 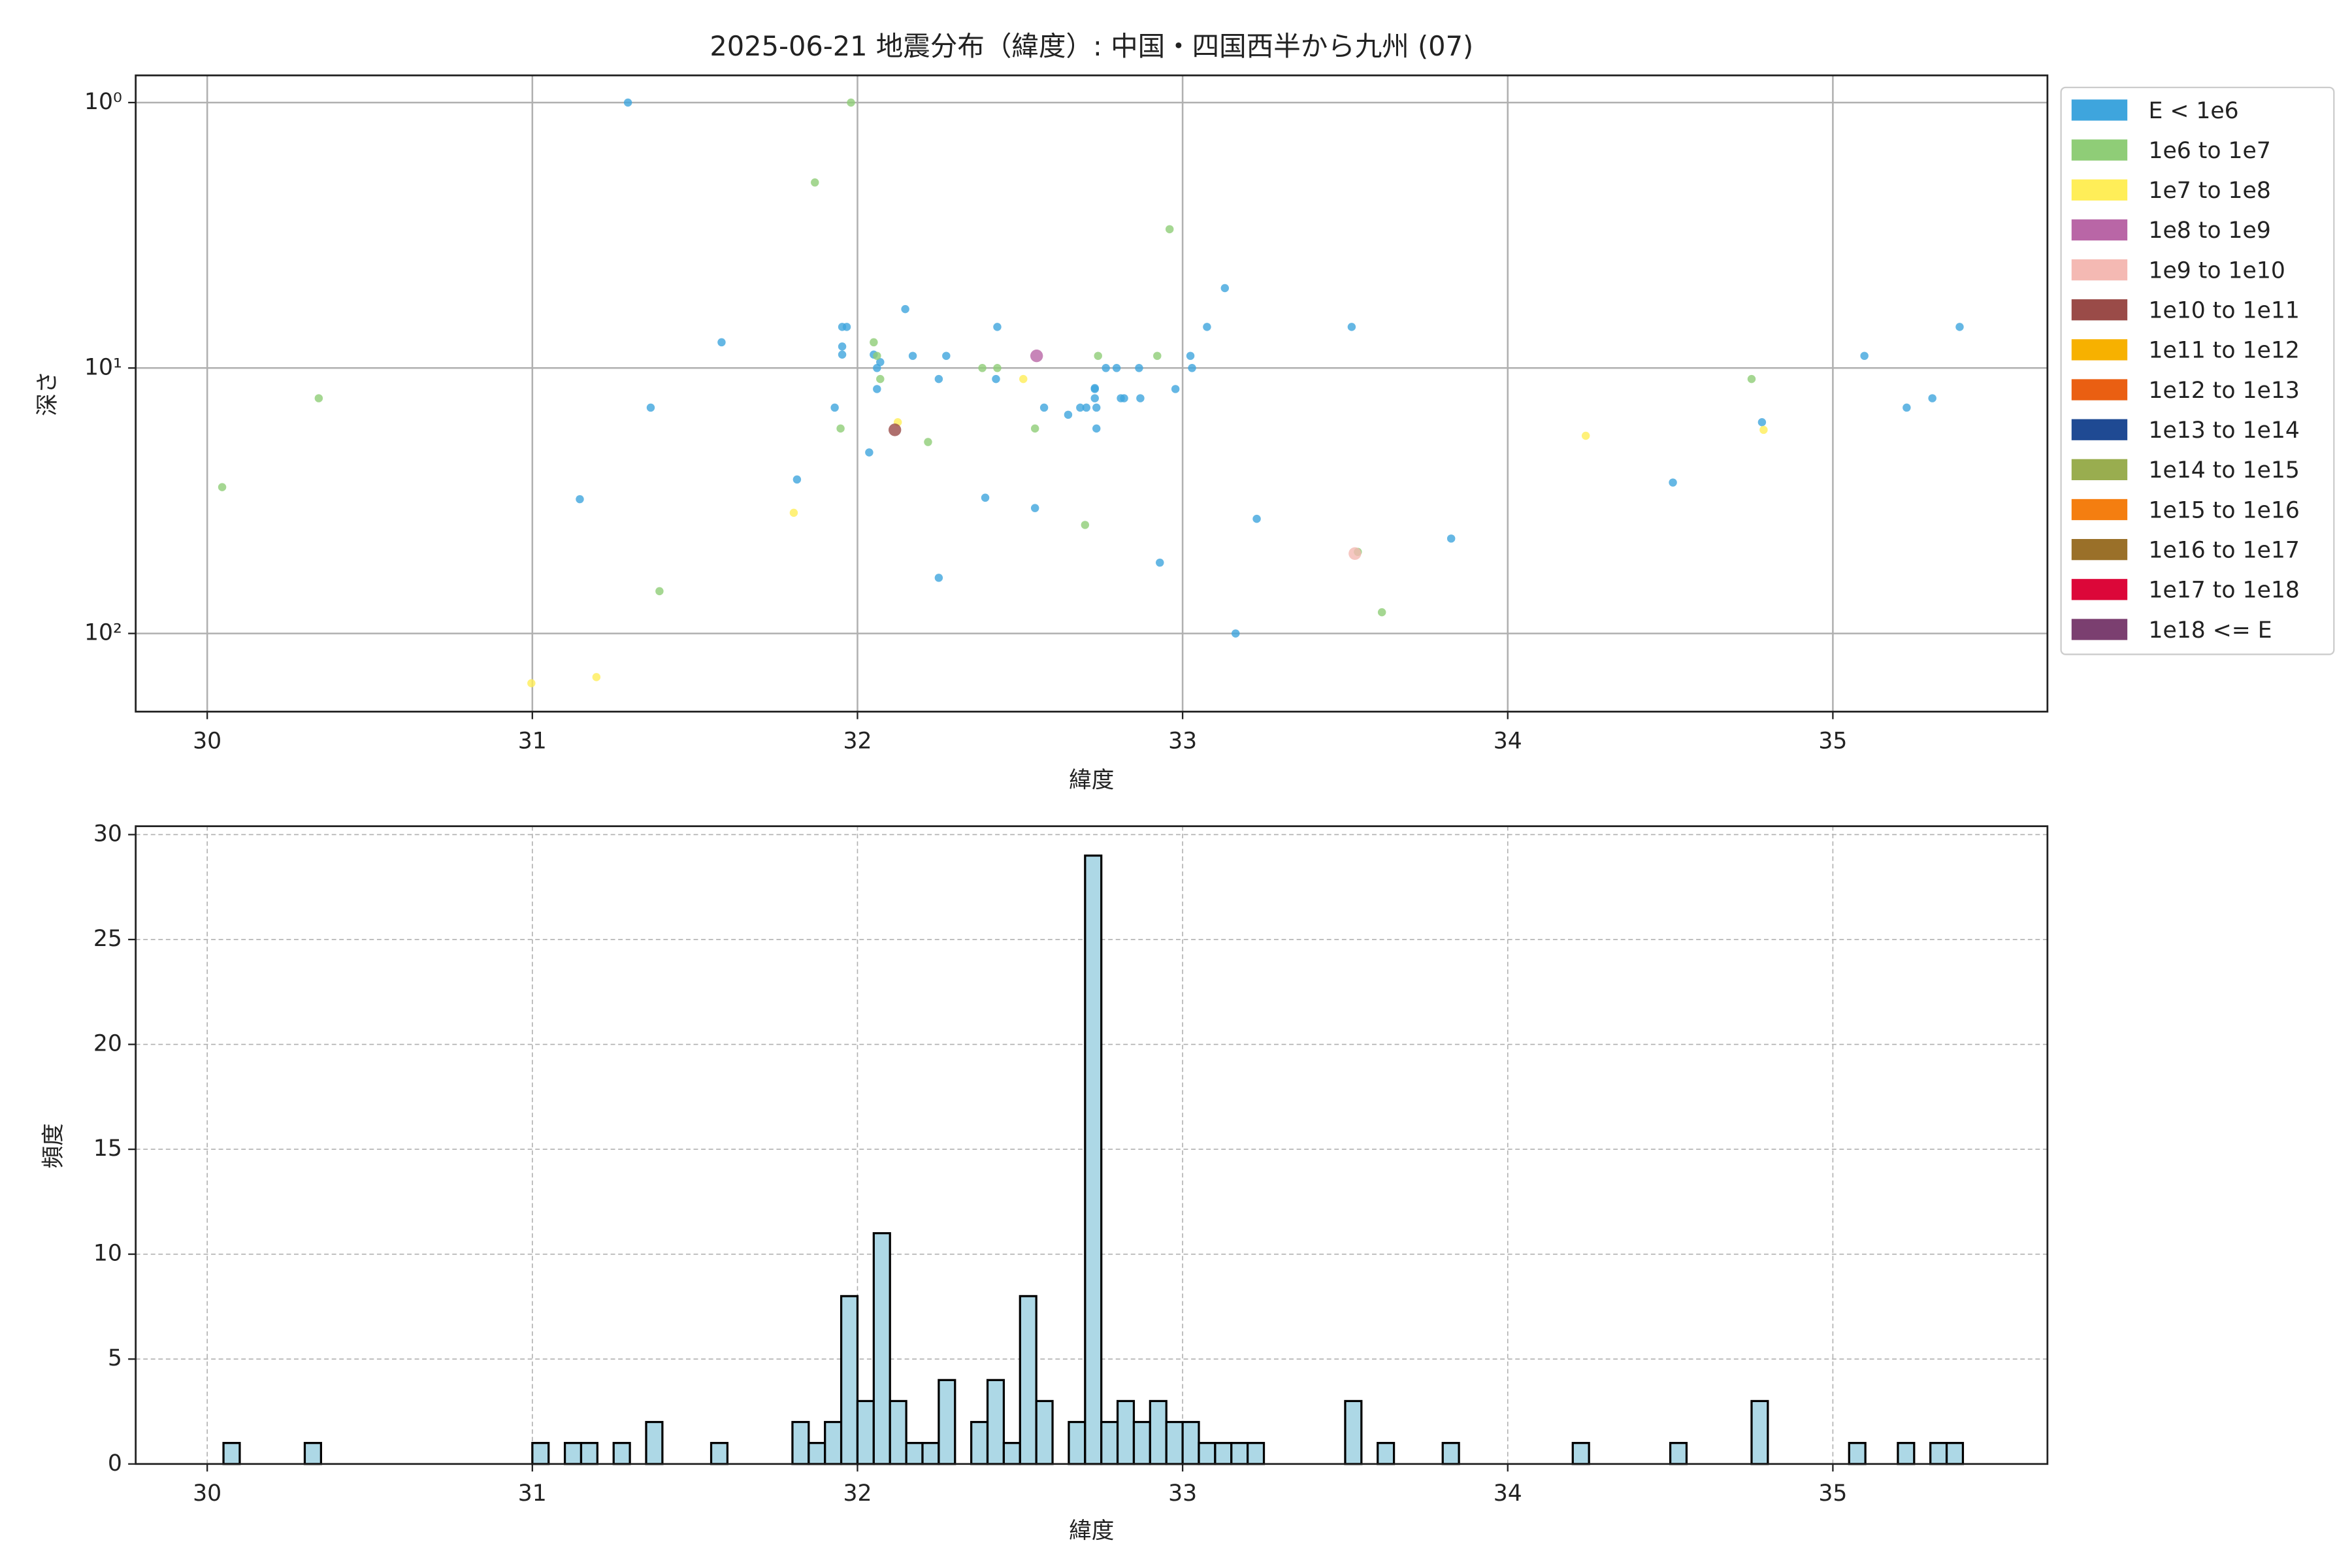 I want to click on x-axis-label: 緯度, so click(x=1091, y=780).